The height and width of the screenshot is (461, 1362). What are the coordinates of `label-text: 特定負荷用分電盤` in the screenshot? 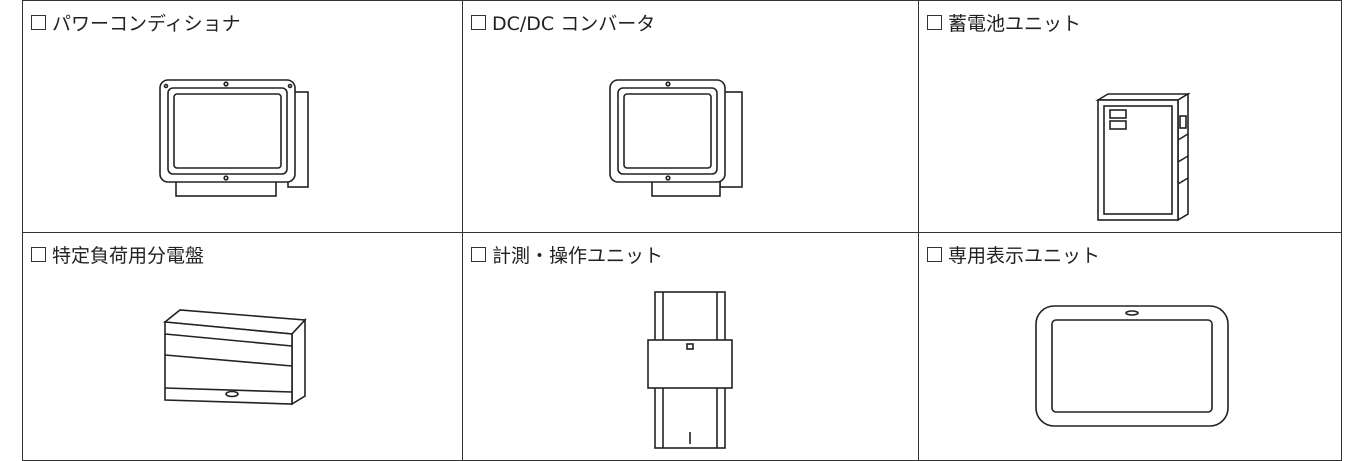 It's located at (128, 256).